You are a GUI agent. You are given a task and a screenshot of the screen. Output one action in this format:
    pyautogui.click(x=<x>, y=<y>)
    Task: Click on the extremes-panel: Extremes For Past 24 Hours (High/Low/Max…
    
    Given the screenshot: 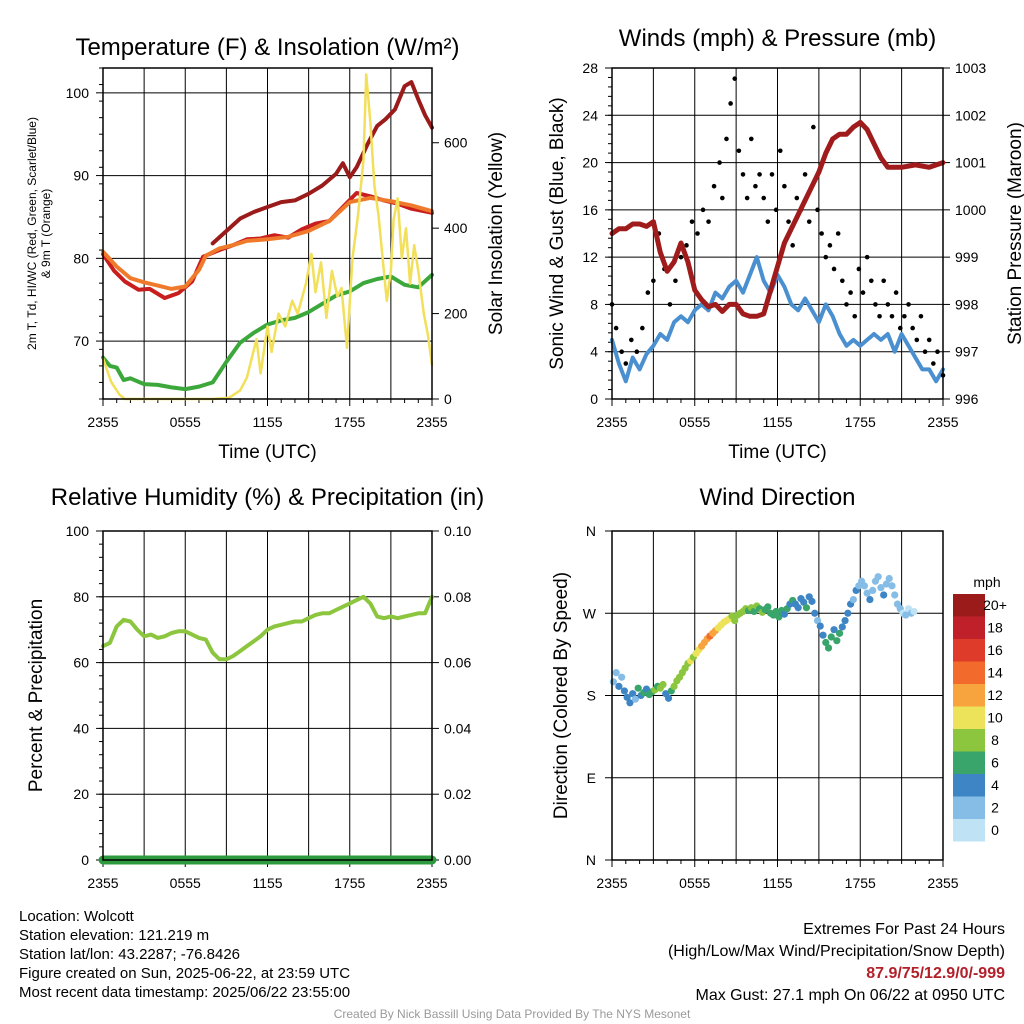 What is the action you would take?
    pyautogui.click(x=836, y=963)
    